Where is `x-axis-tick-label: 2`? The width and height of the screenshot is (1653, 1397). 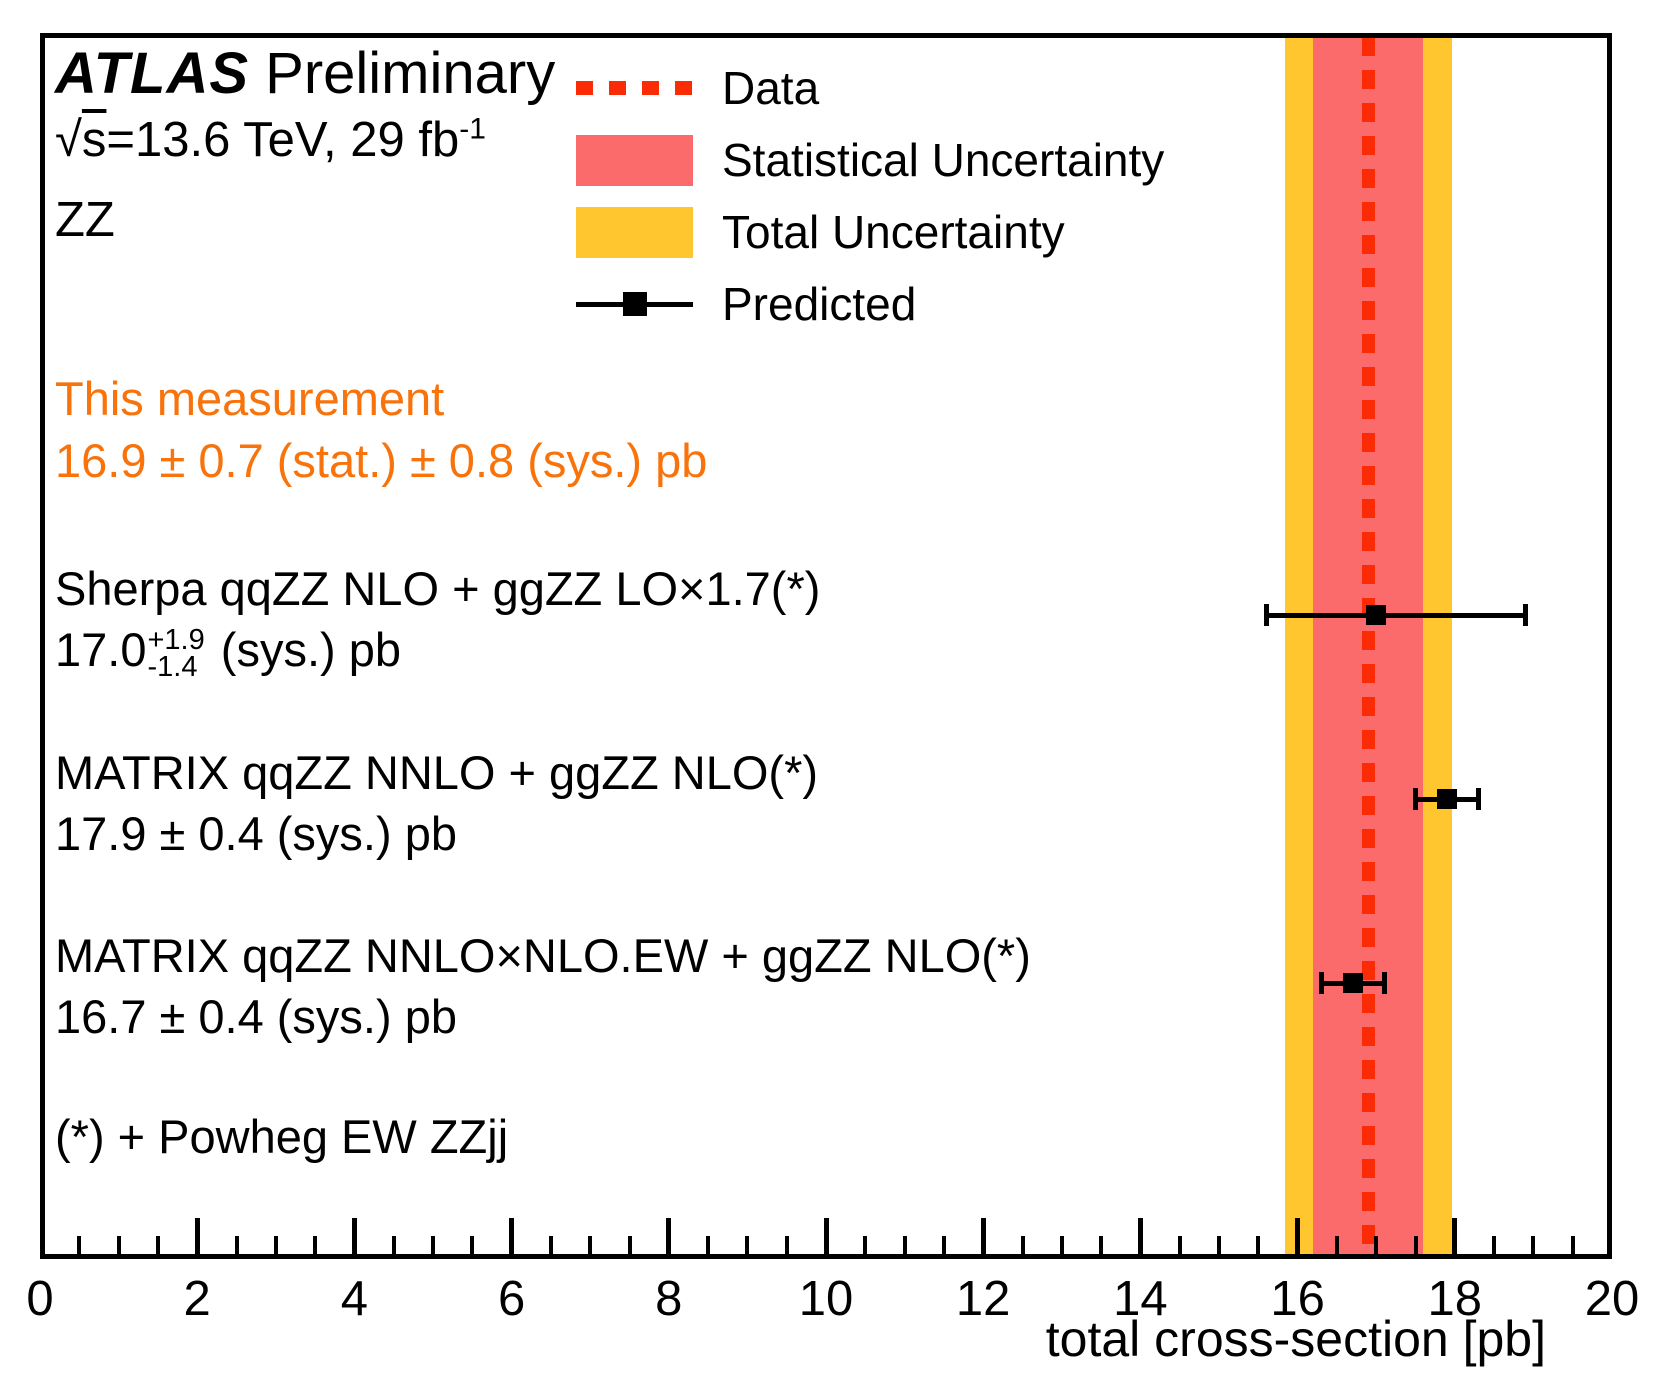
x-axis-tick-label: 2 is located at coordinates (197, 1299).